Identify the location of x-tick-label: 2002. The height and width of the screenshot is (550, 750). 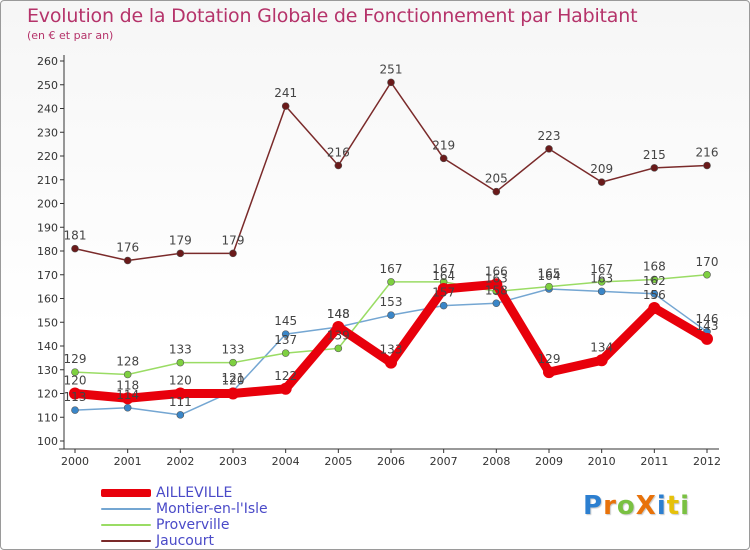
(180, 461).